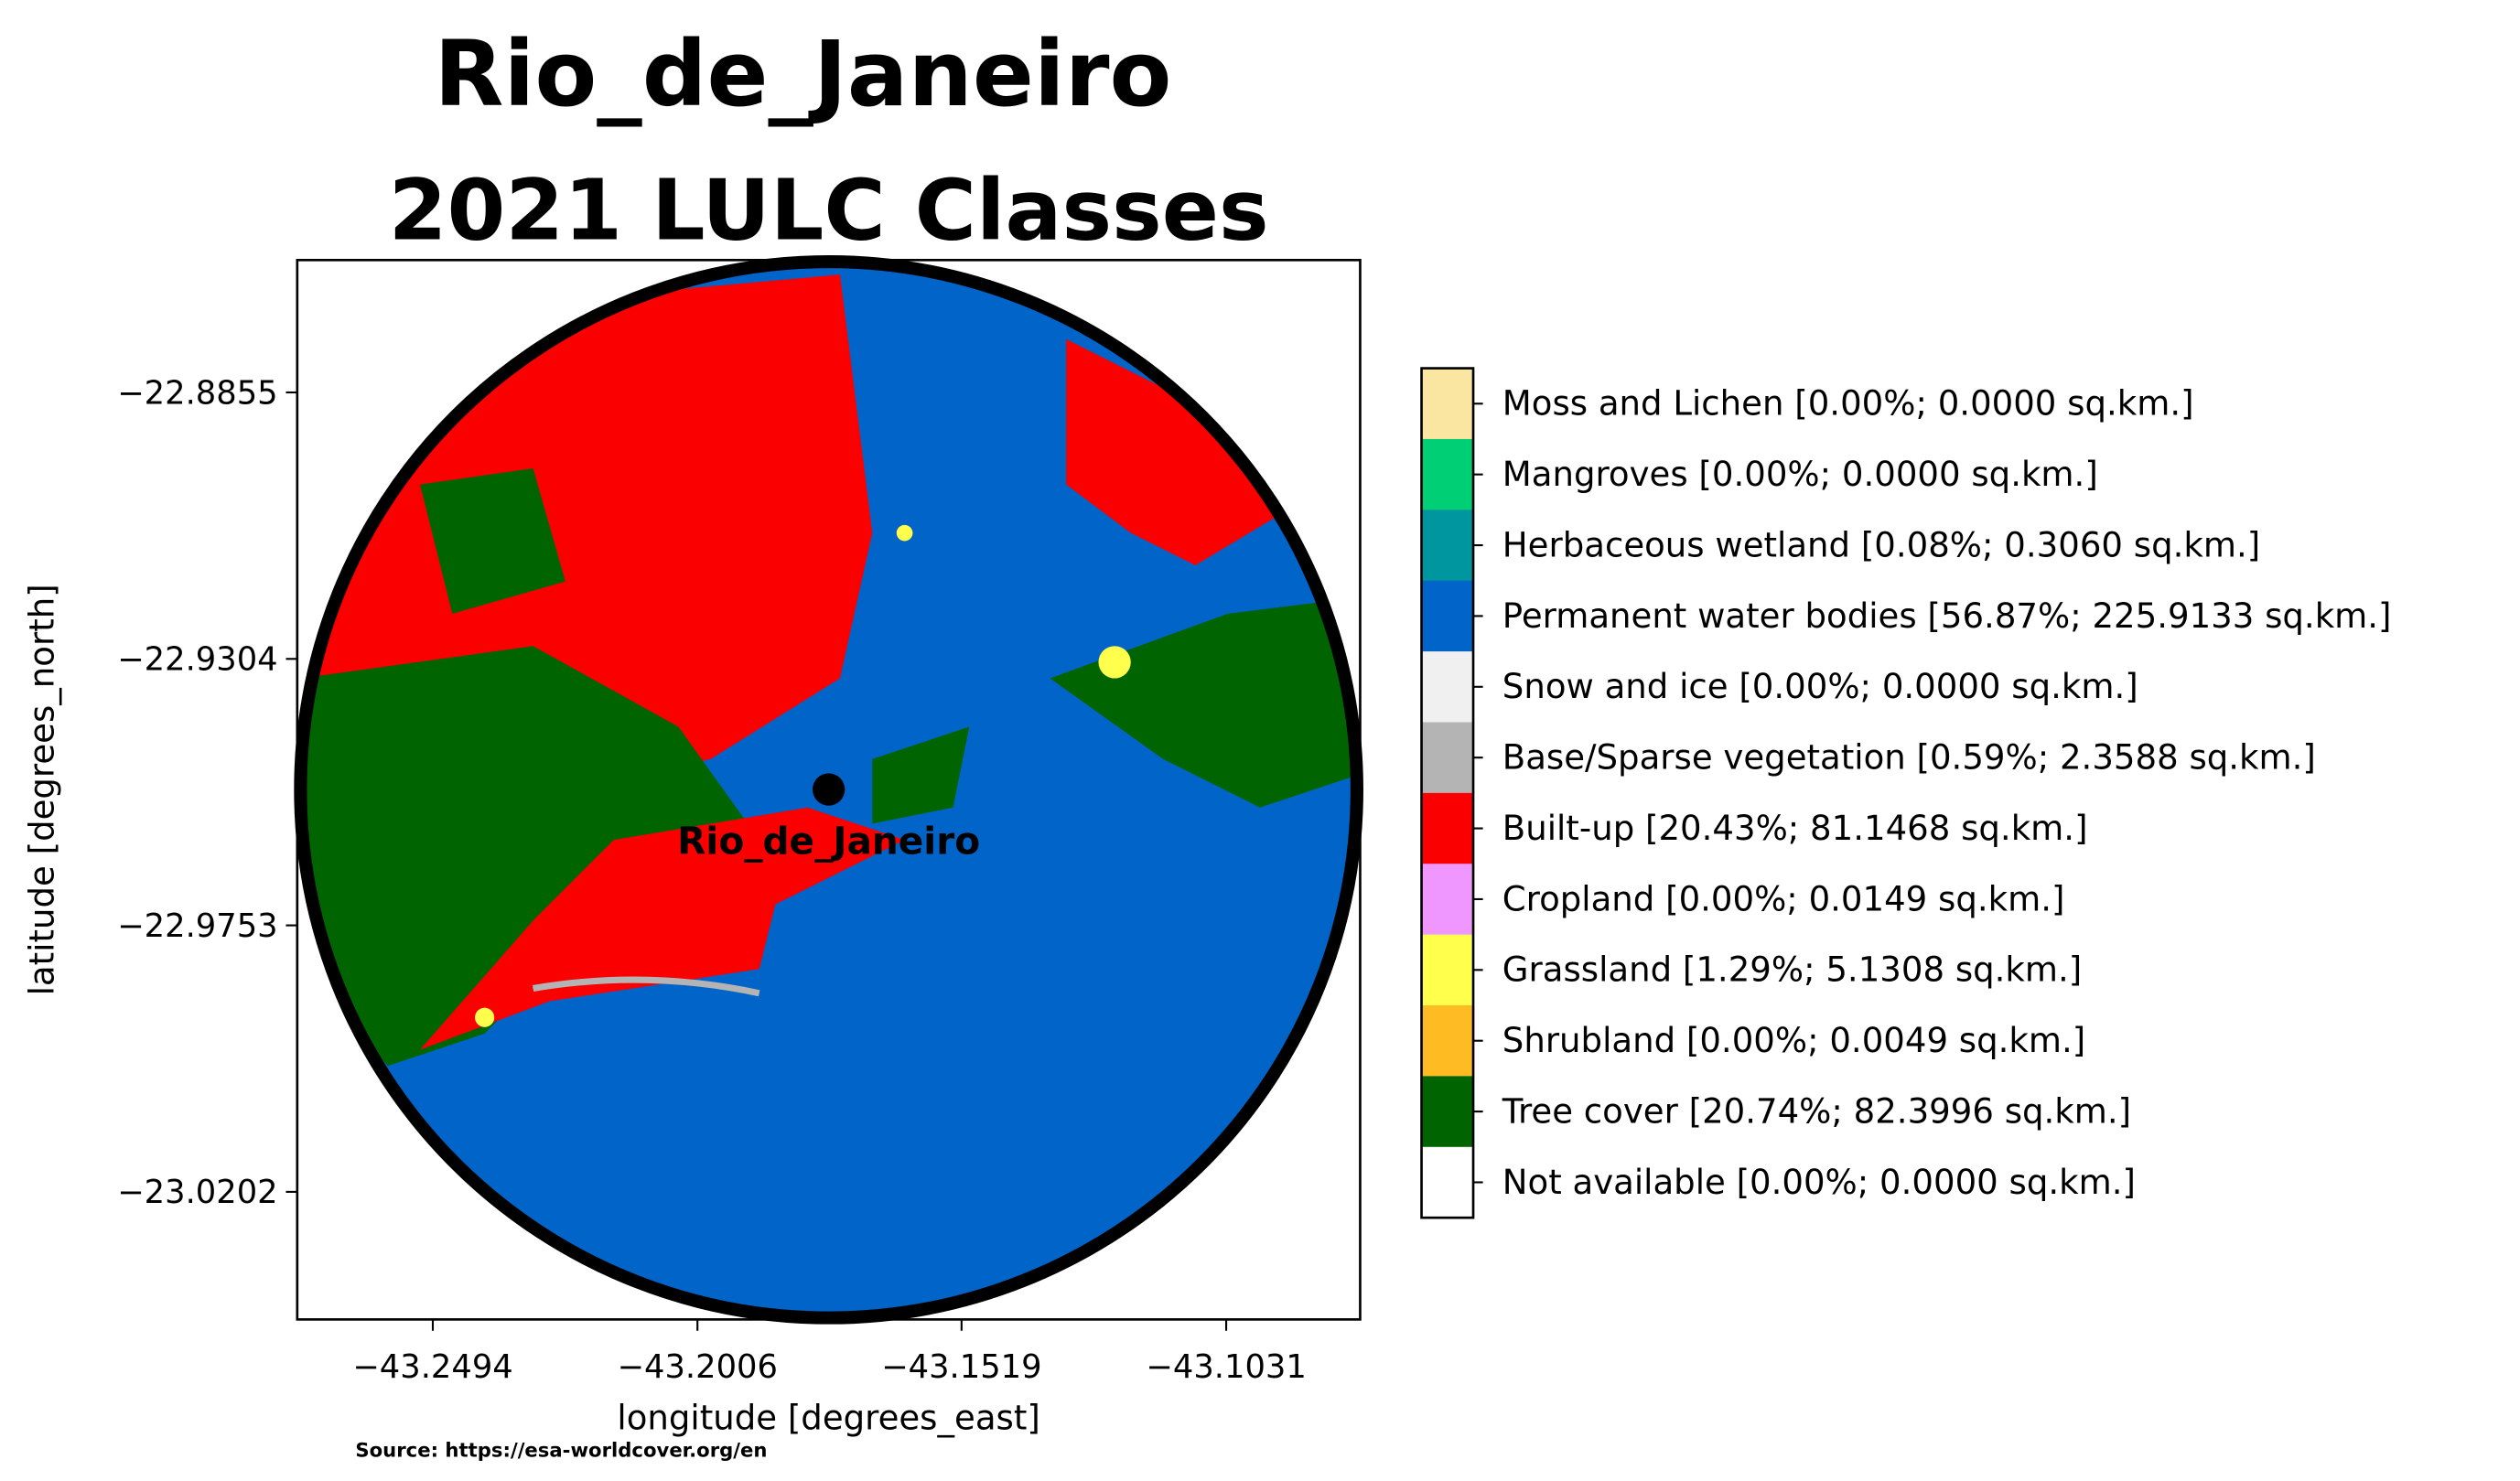 This screenshot has height=1481, width=2520. I want to click on x-tick-label: −43.1031, so click(1226, 1367).